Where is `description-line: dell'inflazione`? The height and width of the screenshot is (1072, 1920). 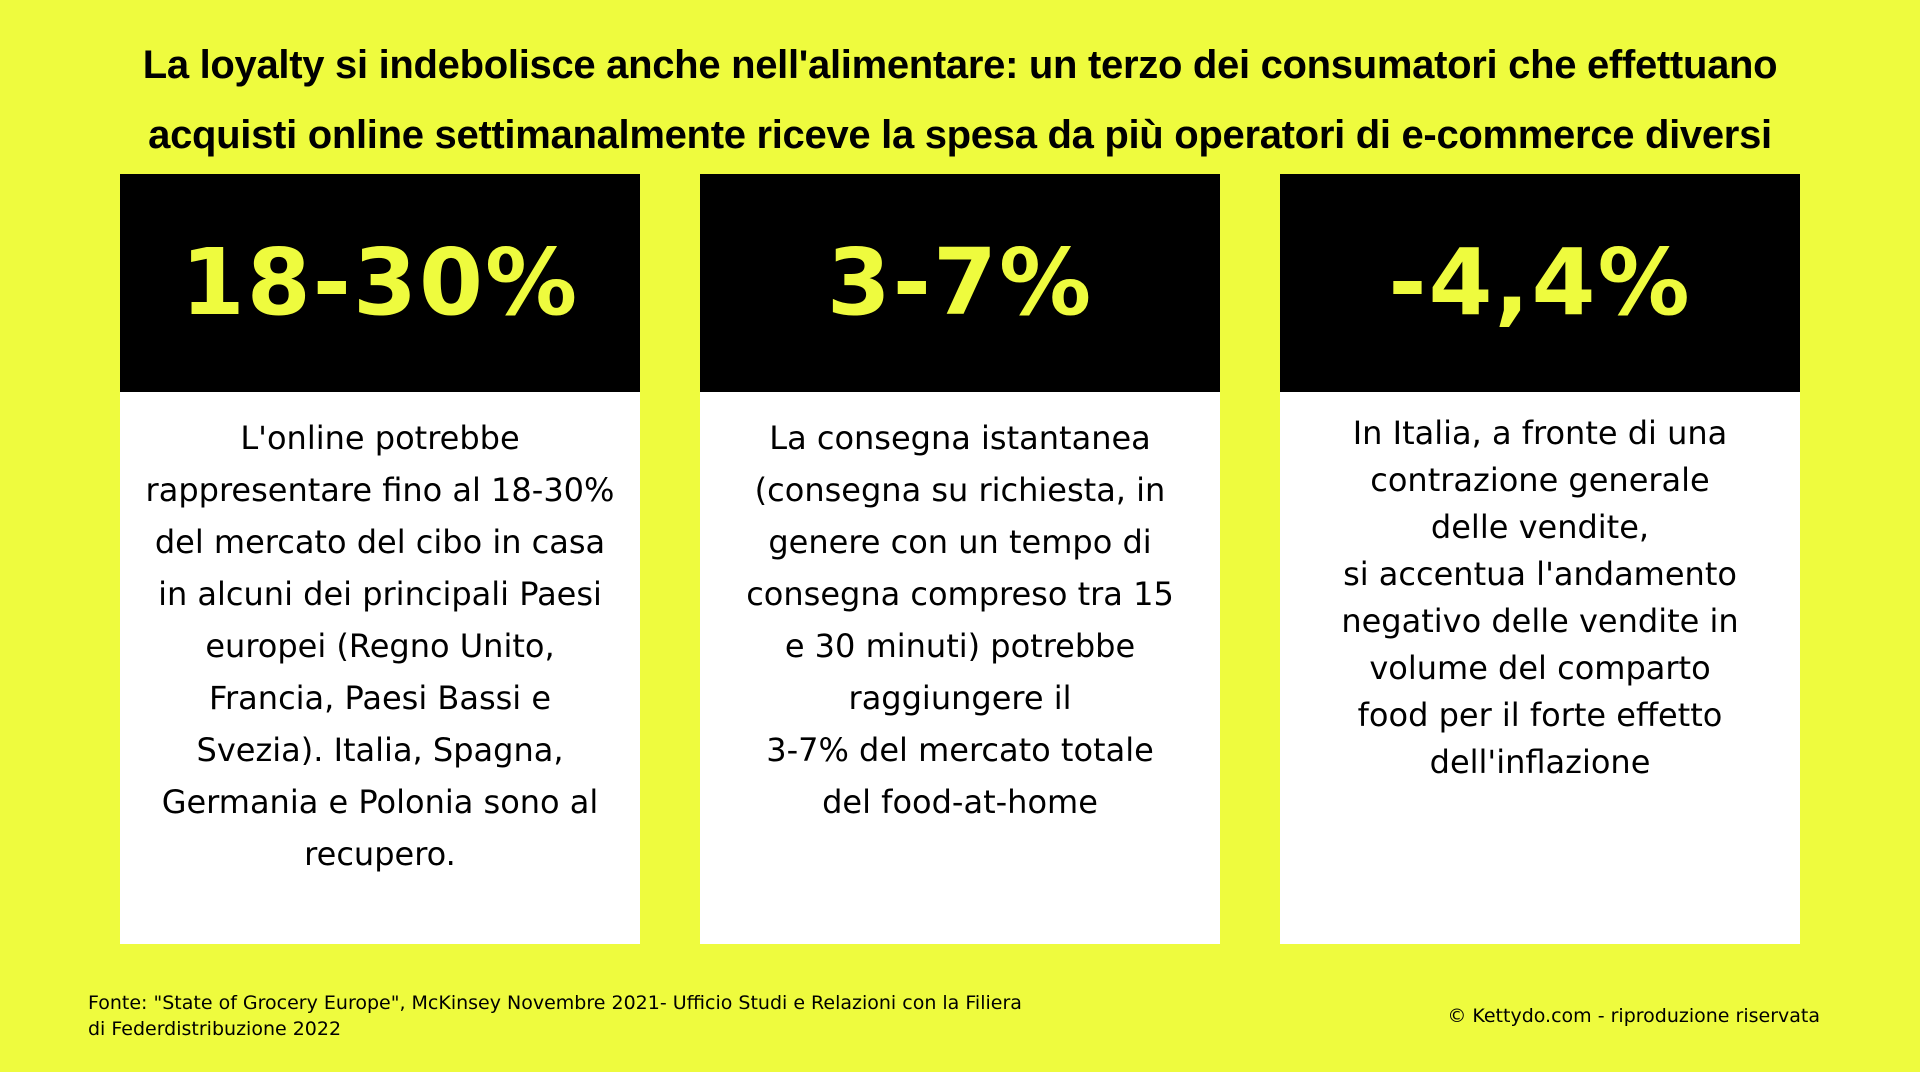
description-line: dell'inflazione is located at coordinates (1540, 762).